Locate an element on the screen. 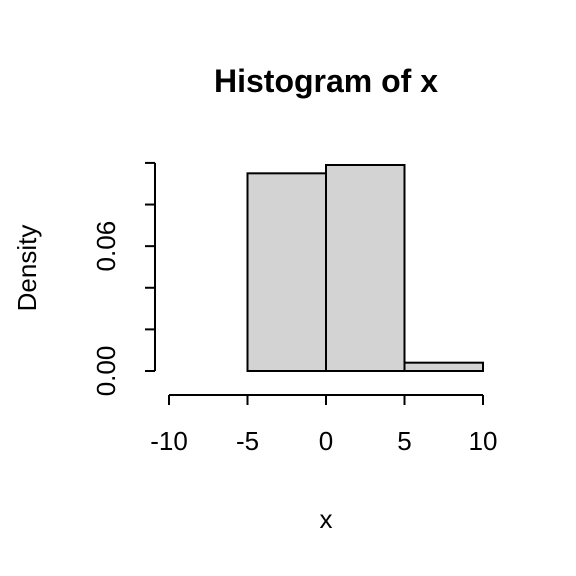 The height and width of the screenshot is (576, 576). bars-group is located at coordinates (365, 268).